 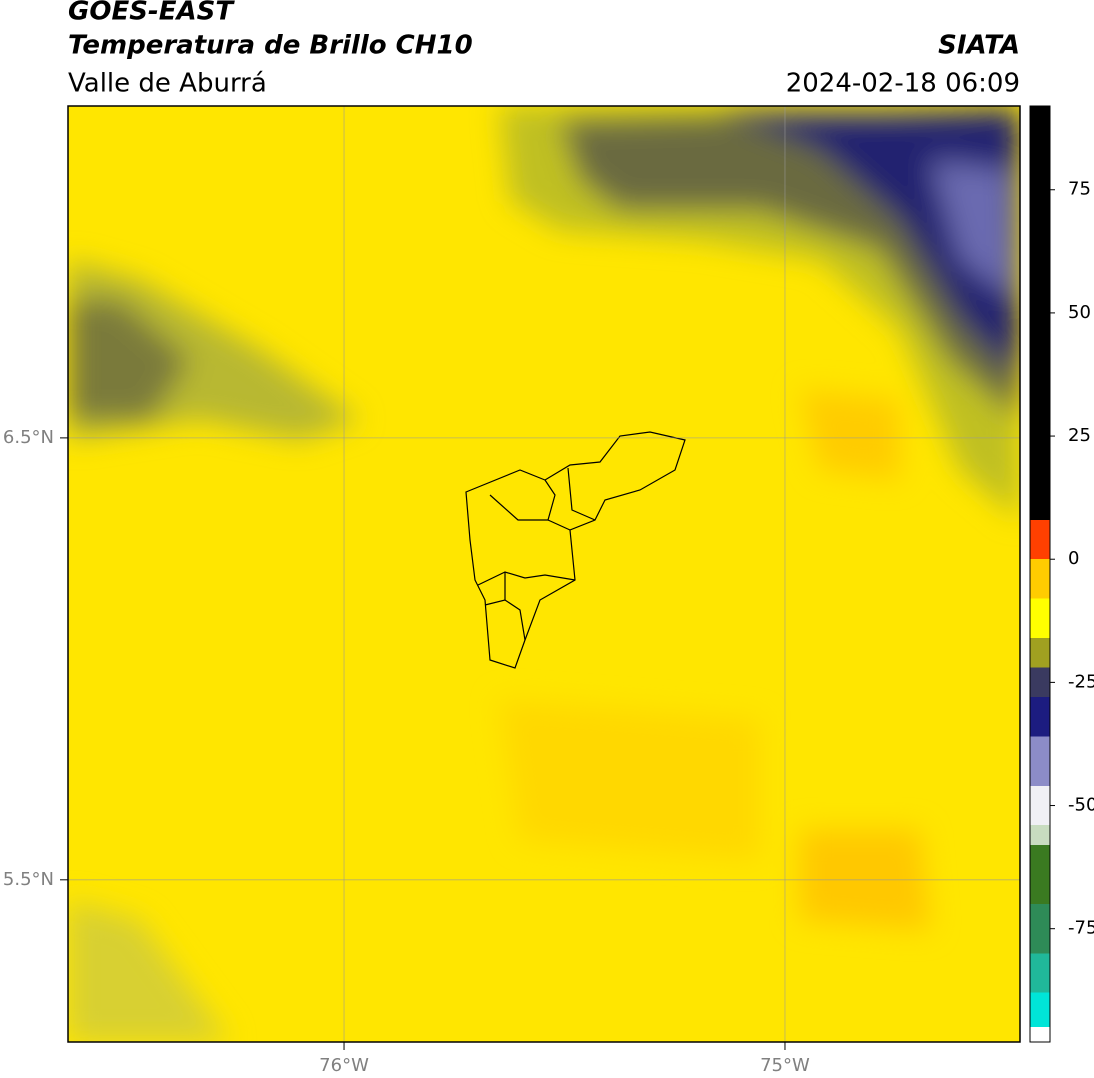 What do you see at coordinates (1079, 435) in the screenshot?
I see `colorbar-tick-label: 25` at bounding box center [1079, 435].